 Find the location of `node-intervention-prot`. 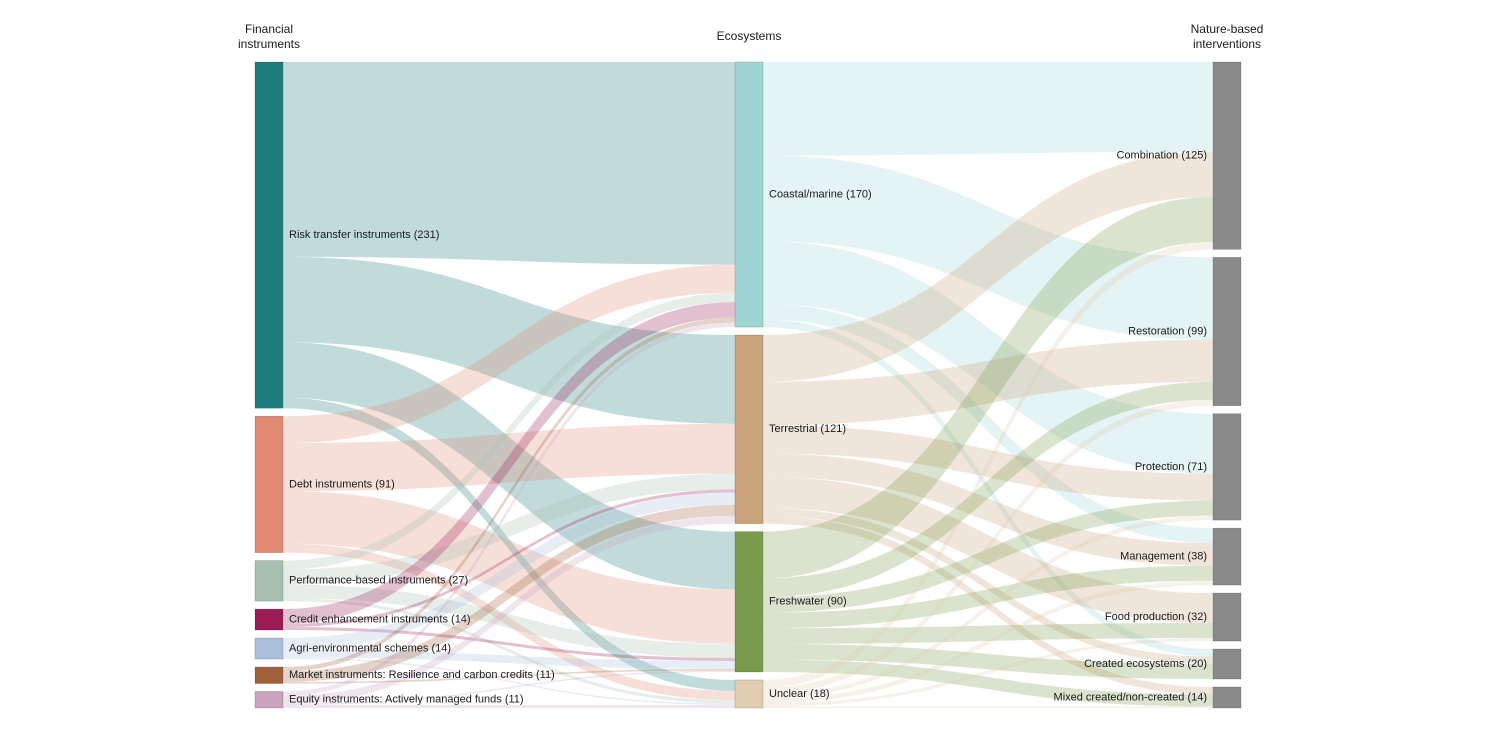

node-intervention-prot is located at coordinates (1227, 467).